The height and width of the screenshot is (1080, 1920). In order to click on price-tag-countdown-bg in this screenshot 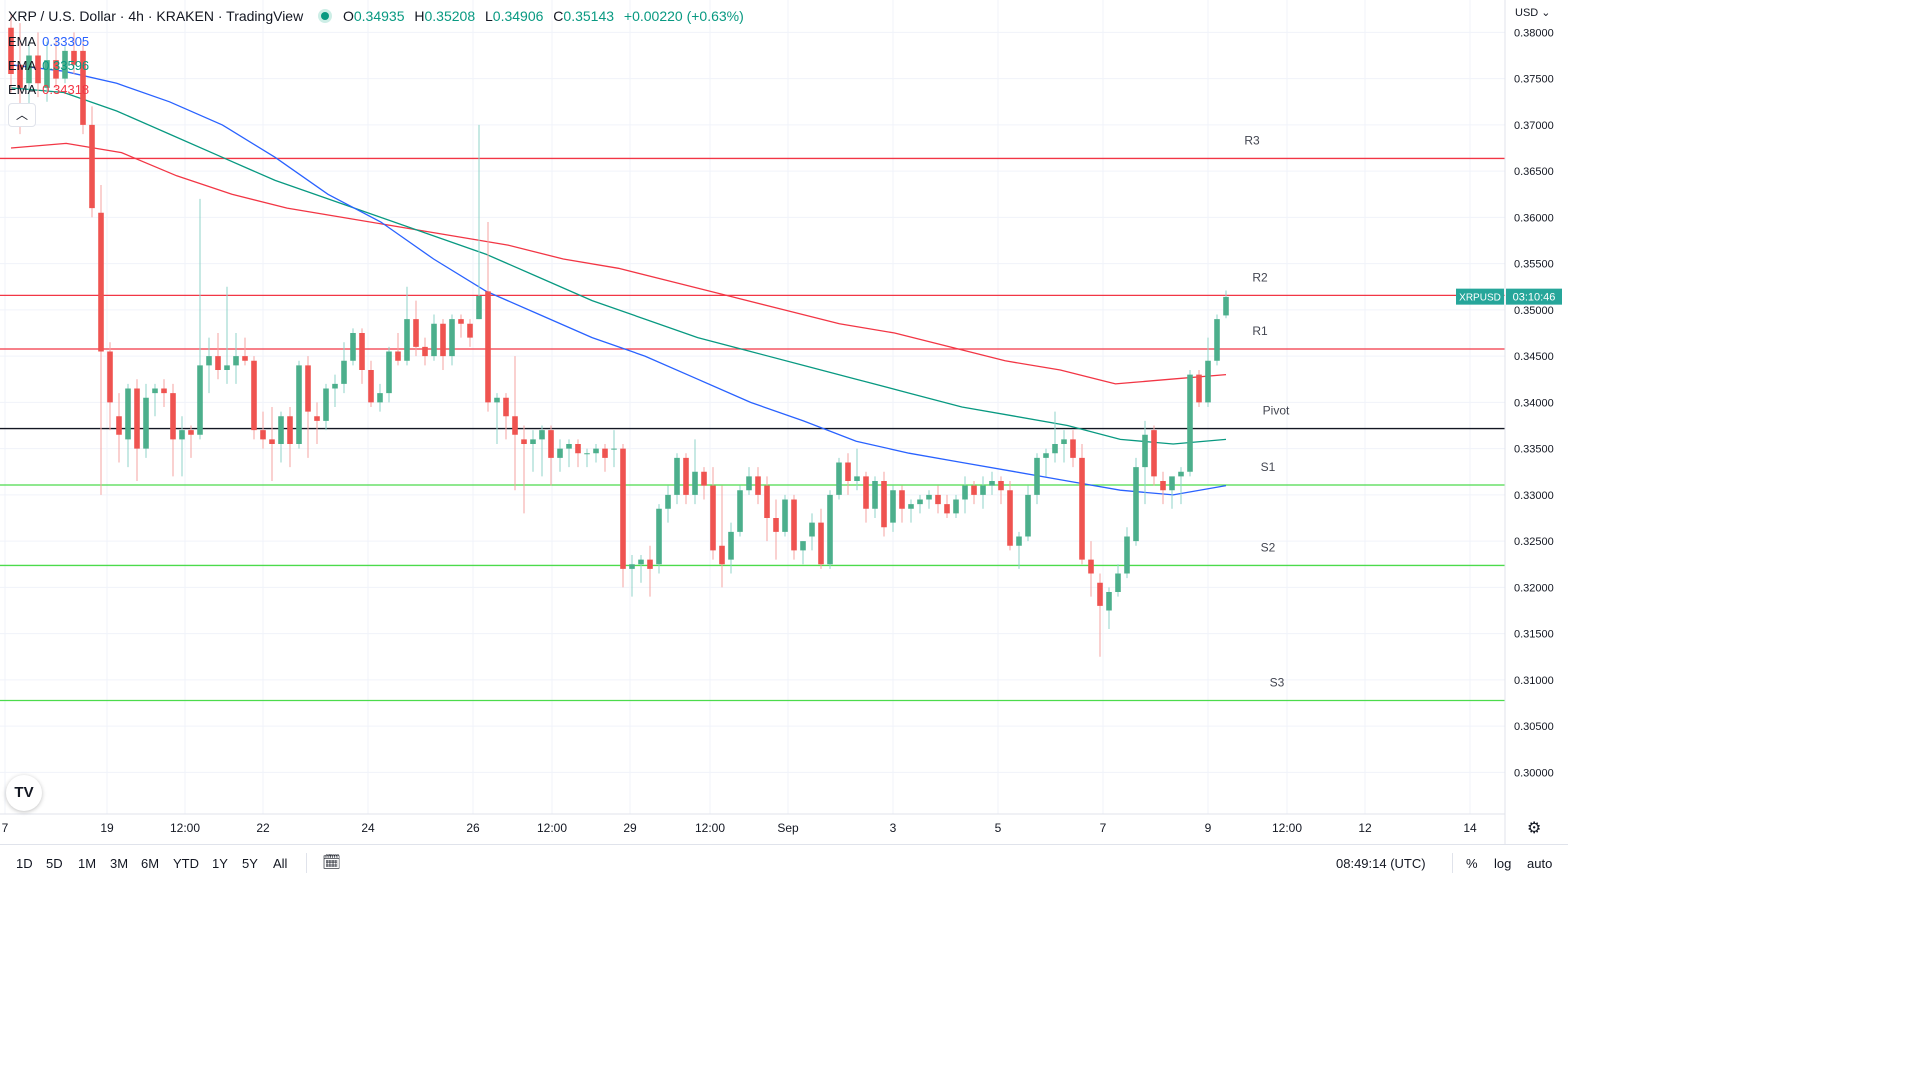, I will do `click(1534, 296)`.